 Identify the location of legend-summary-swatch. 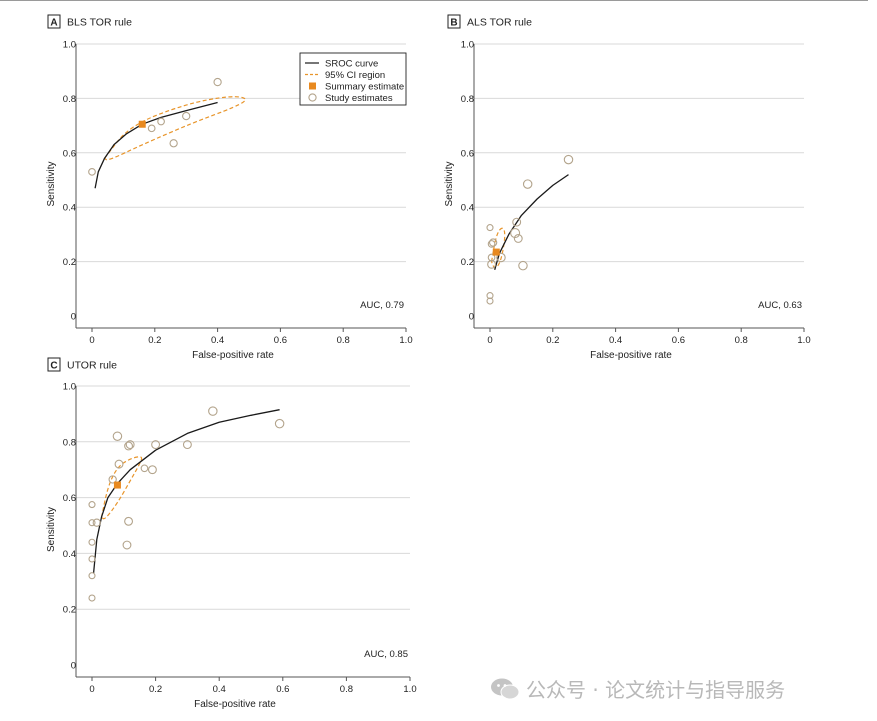
(312, 86).